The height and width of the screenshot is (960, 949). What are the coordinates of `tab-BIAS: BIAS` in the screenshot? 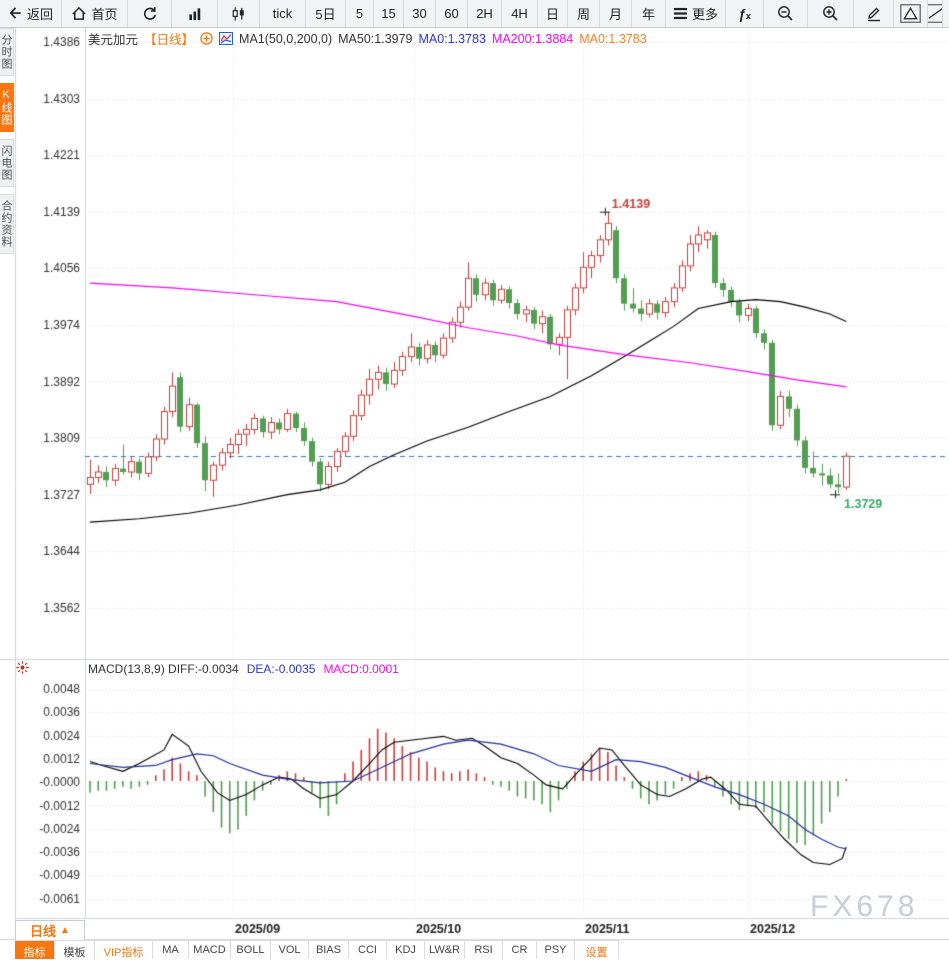 It's located at (329, 950).